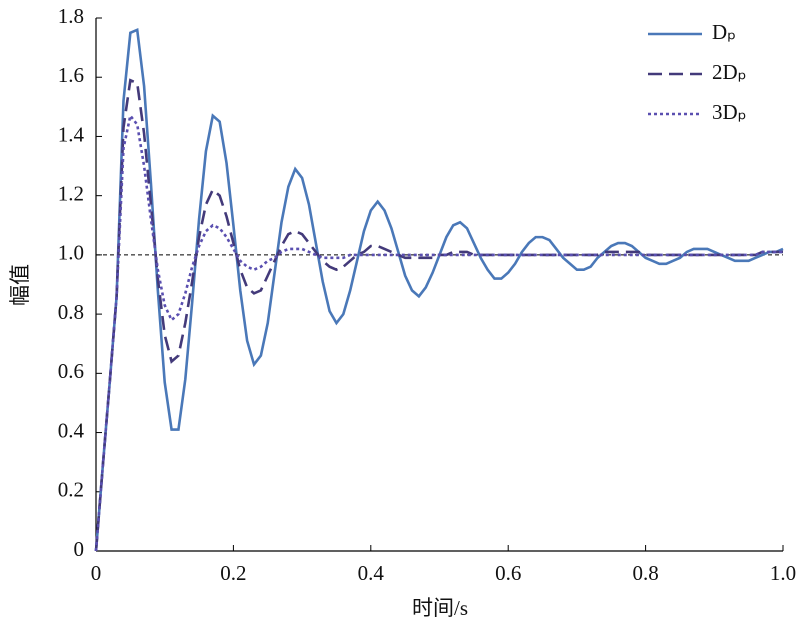  Describe the element at coordinates (783, 573) in the screenshot. I see `x-tick-label: 1.0` at that location.